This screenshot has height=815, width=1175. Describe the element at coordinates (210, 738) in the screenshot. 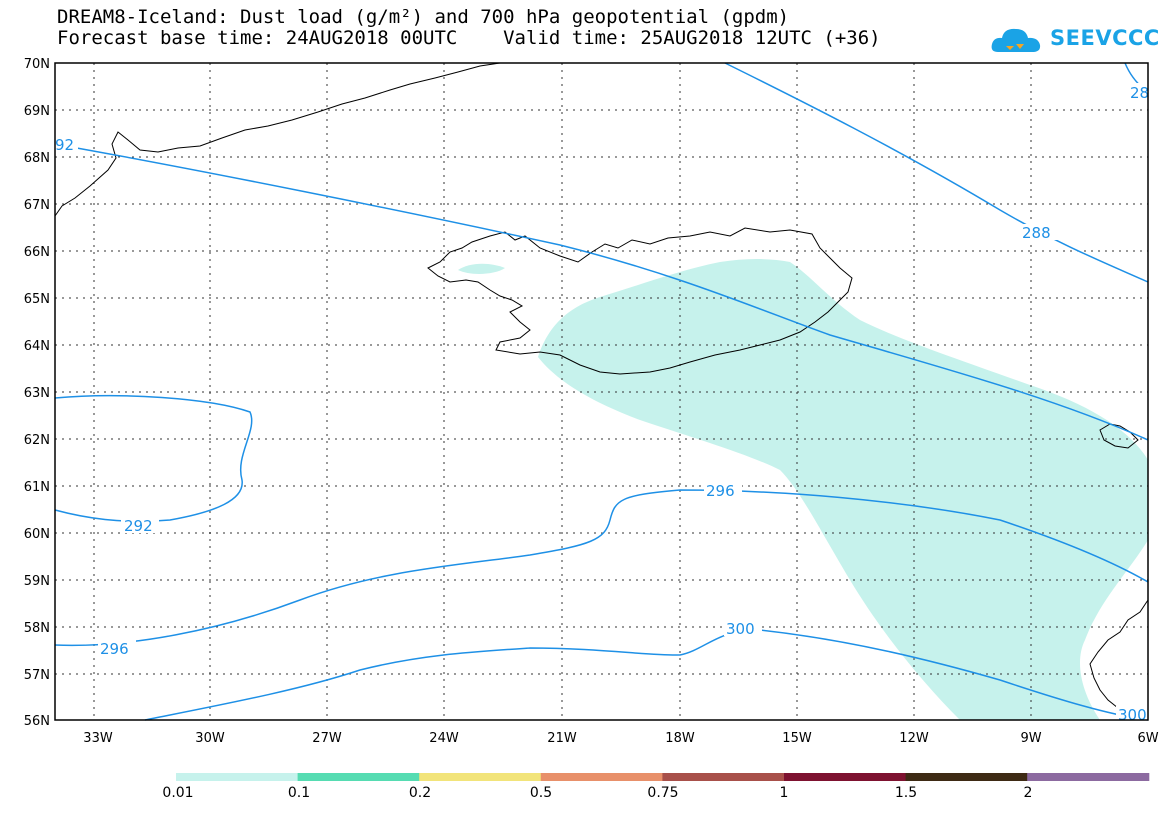

I see `lon-label: 30W` at that location.